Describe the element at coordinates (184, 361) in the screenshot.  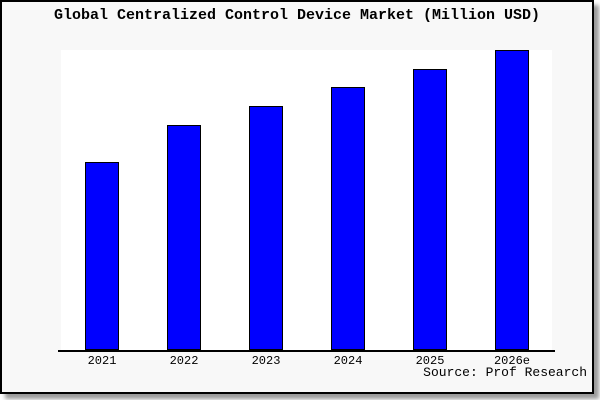
I see `x-tick-label-2022: 2022` at that location.